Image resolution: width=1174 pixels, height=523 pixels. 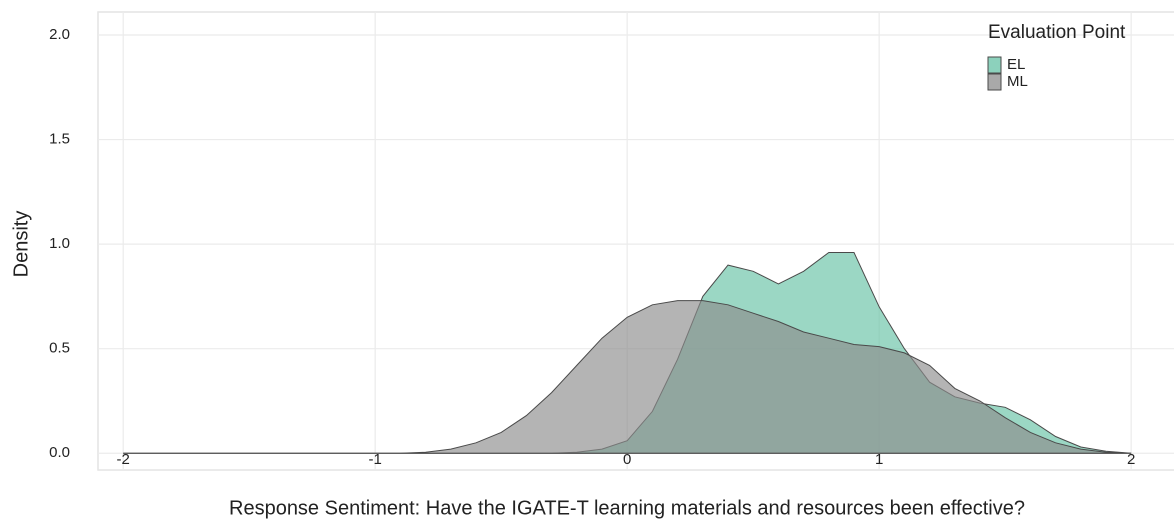 What do you see at coordinates (375, 459) in the screenshot?
I see `x-tick-label: -1` at bounding box center [375, 459].